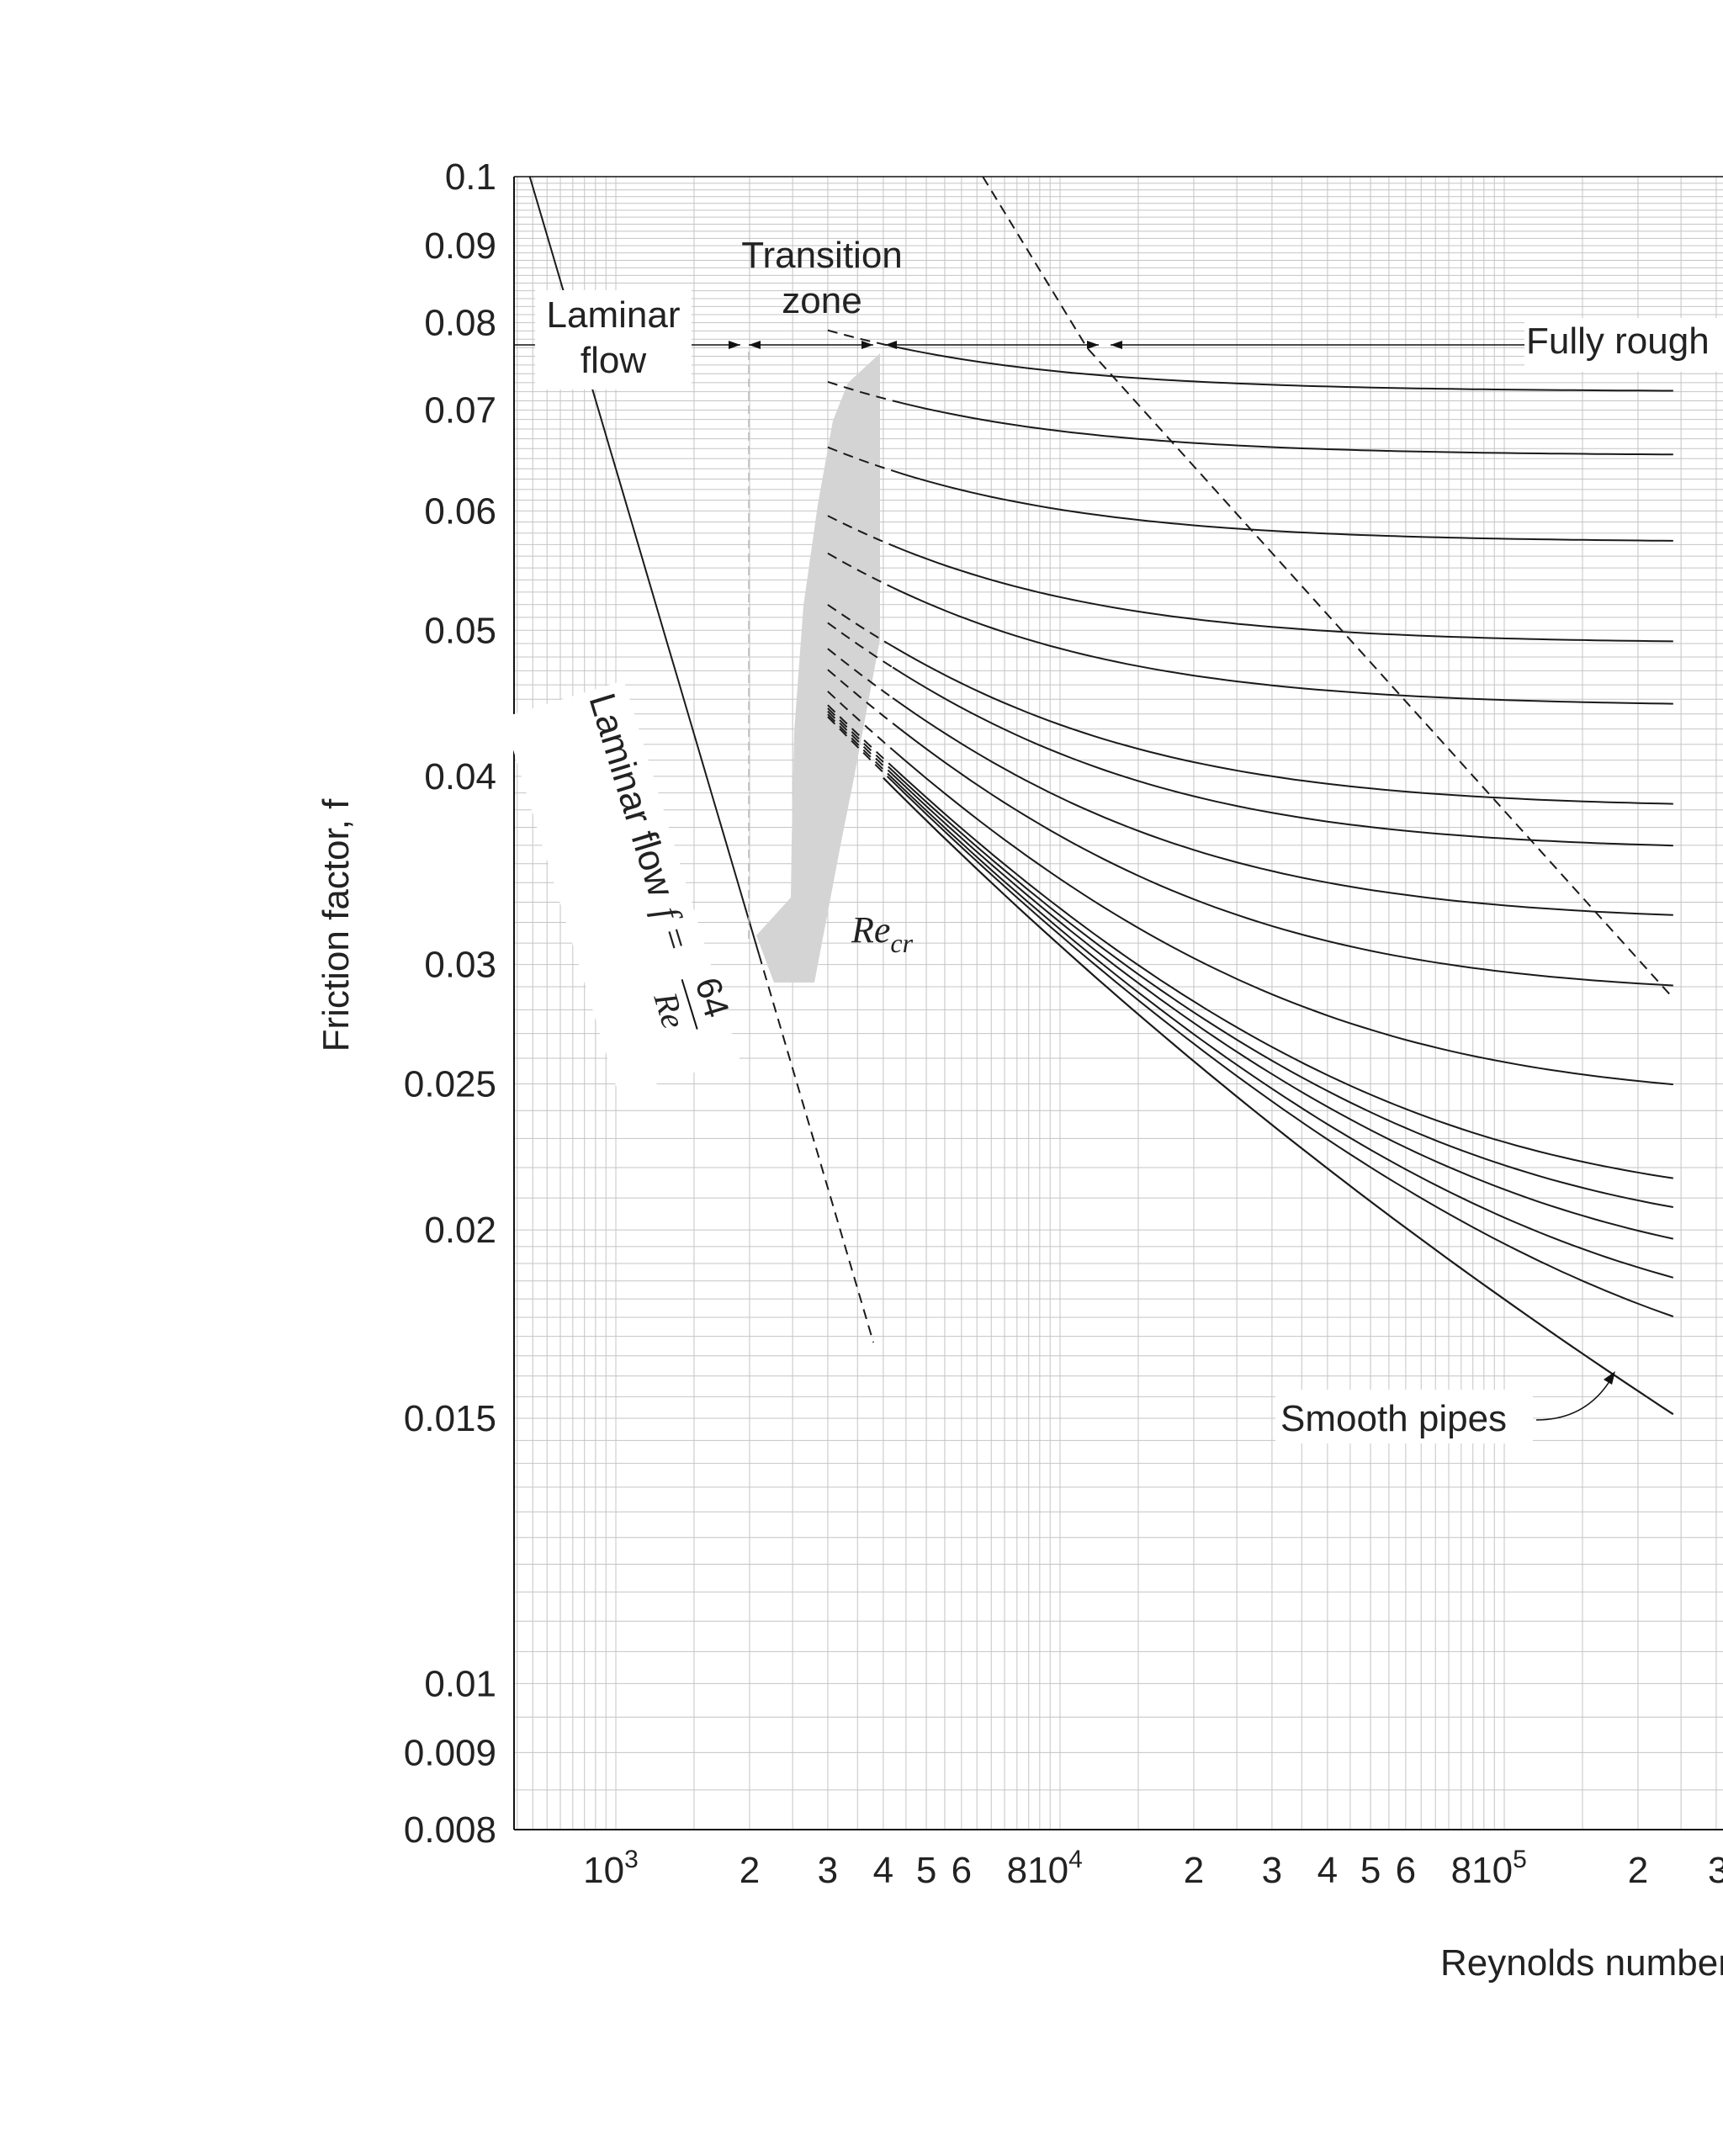 The width and height of the screenshot is (1723, 2156). I want to click on transition-zone-label: Transition, so click(822, 255).